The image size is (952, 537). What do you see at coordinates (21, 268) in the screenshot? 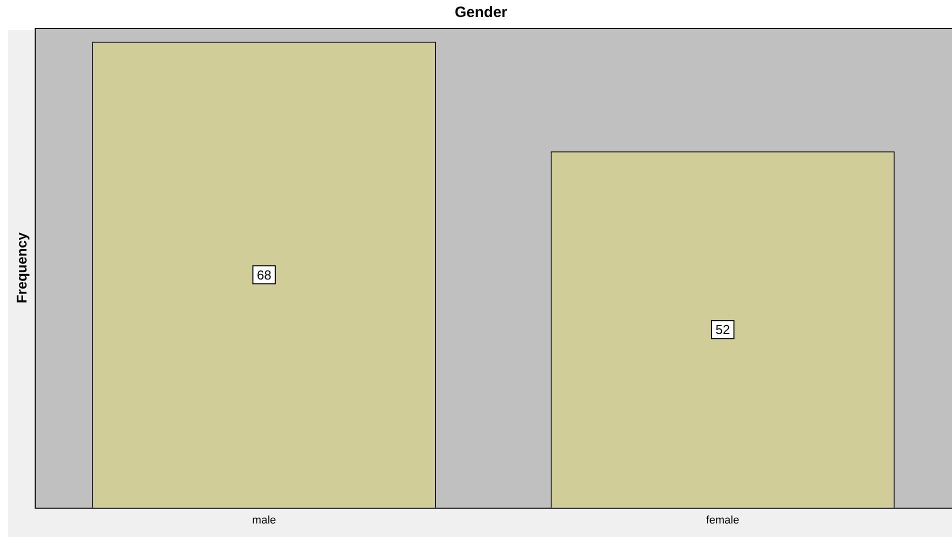
I see `y-axis-title: Frequency` at bounding box center [21, 268].